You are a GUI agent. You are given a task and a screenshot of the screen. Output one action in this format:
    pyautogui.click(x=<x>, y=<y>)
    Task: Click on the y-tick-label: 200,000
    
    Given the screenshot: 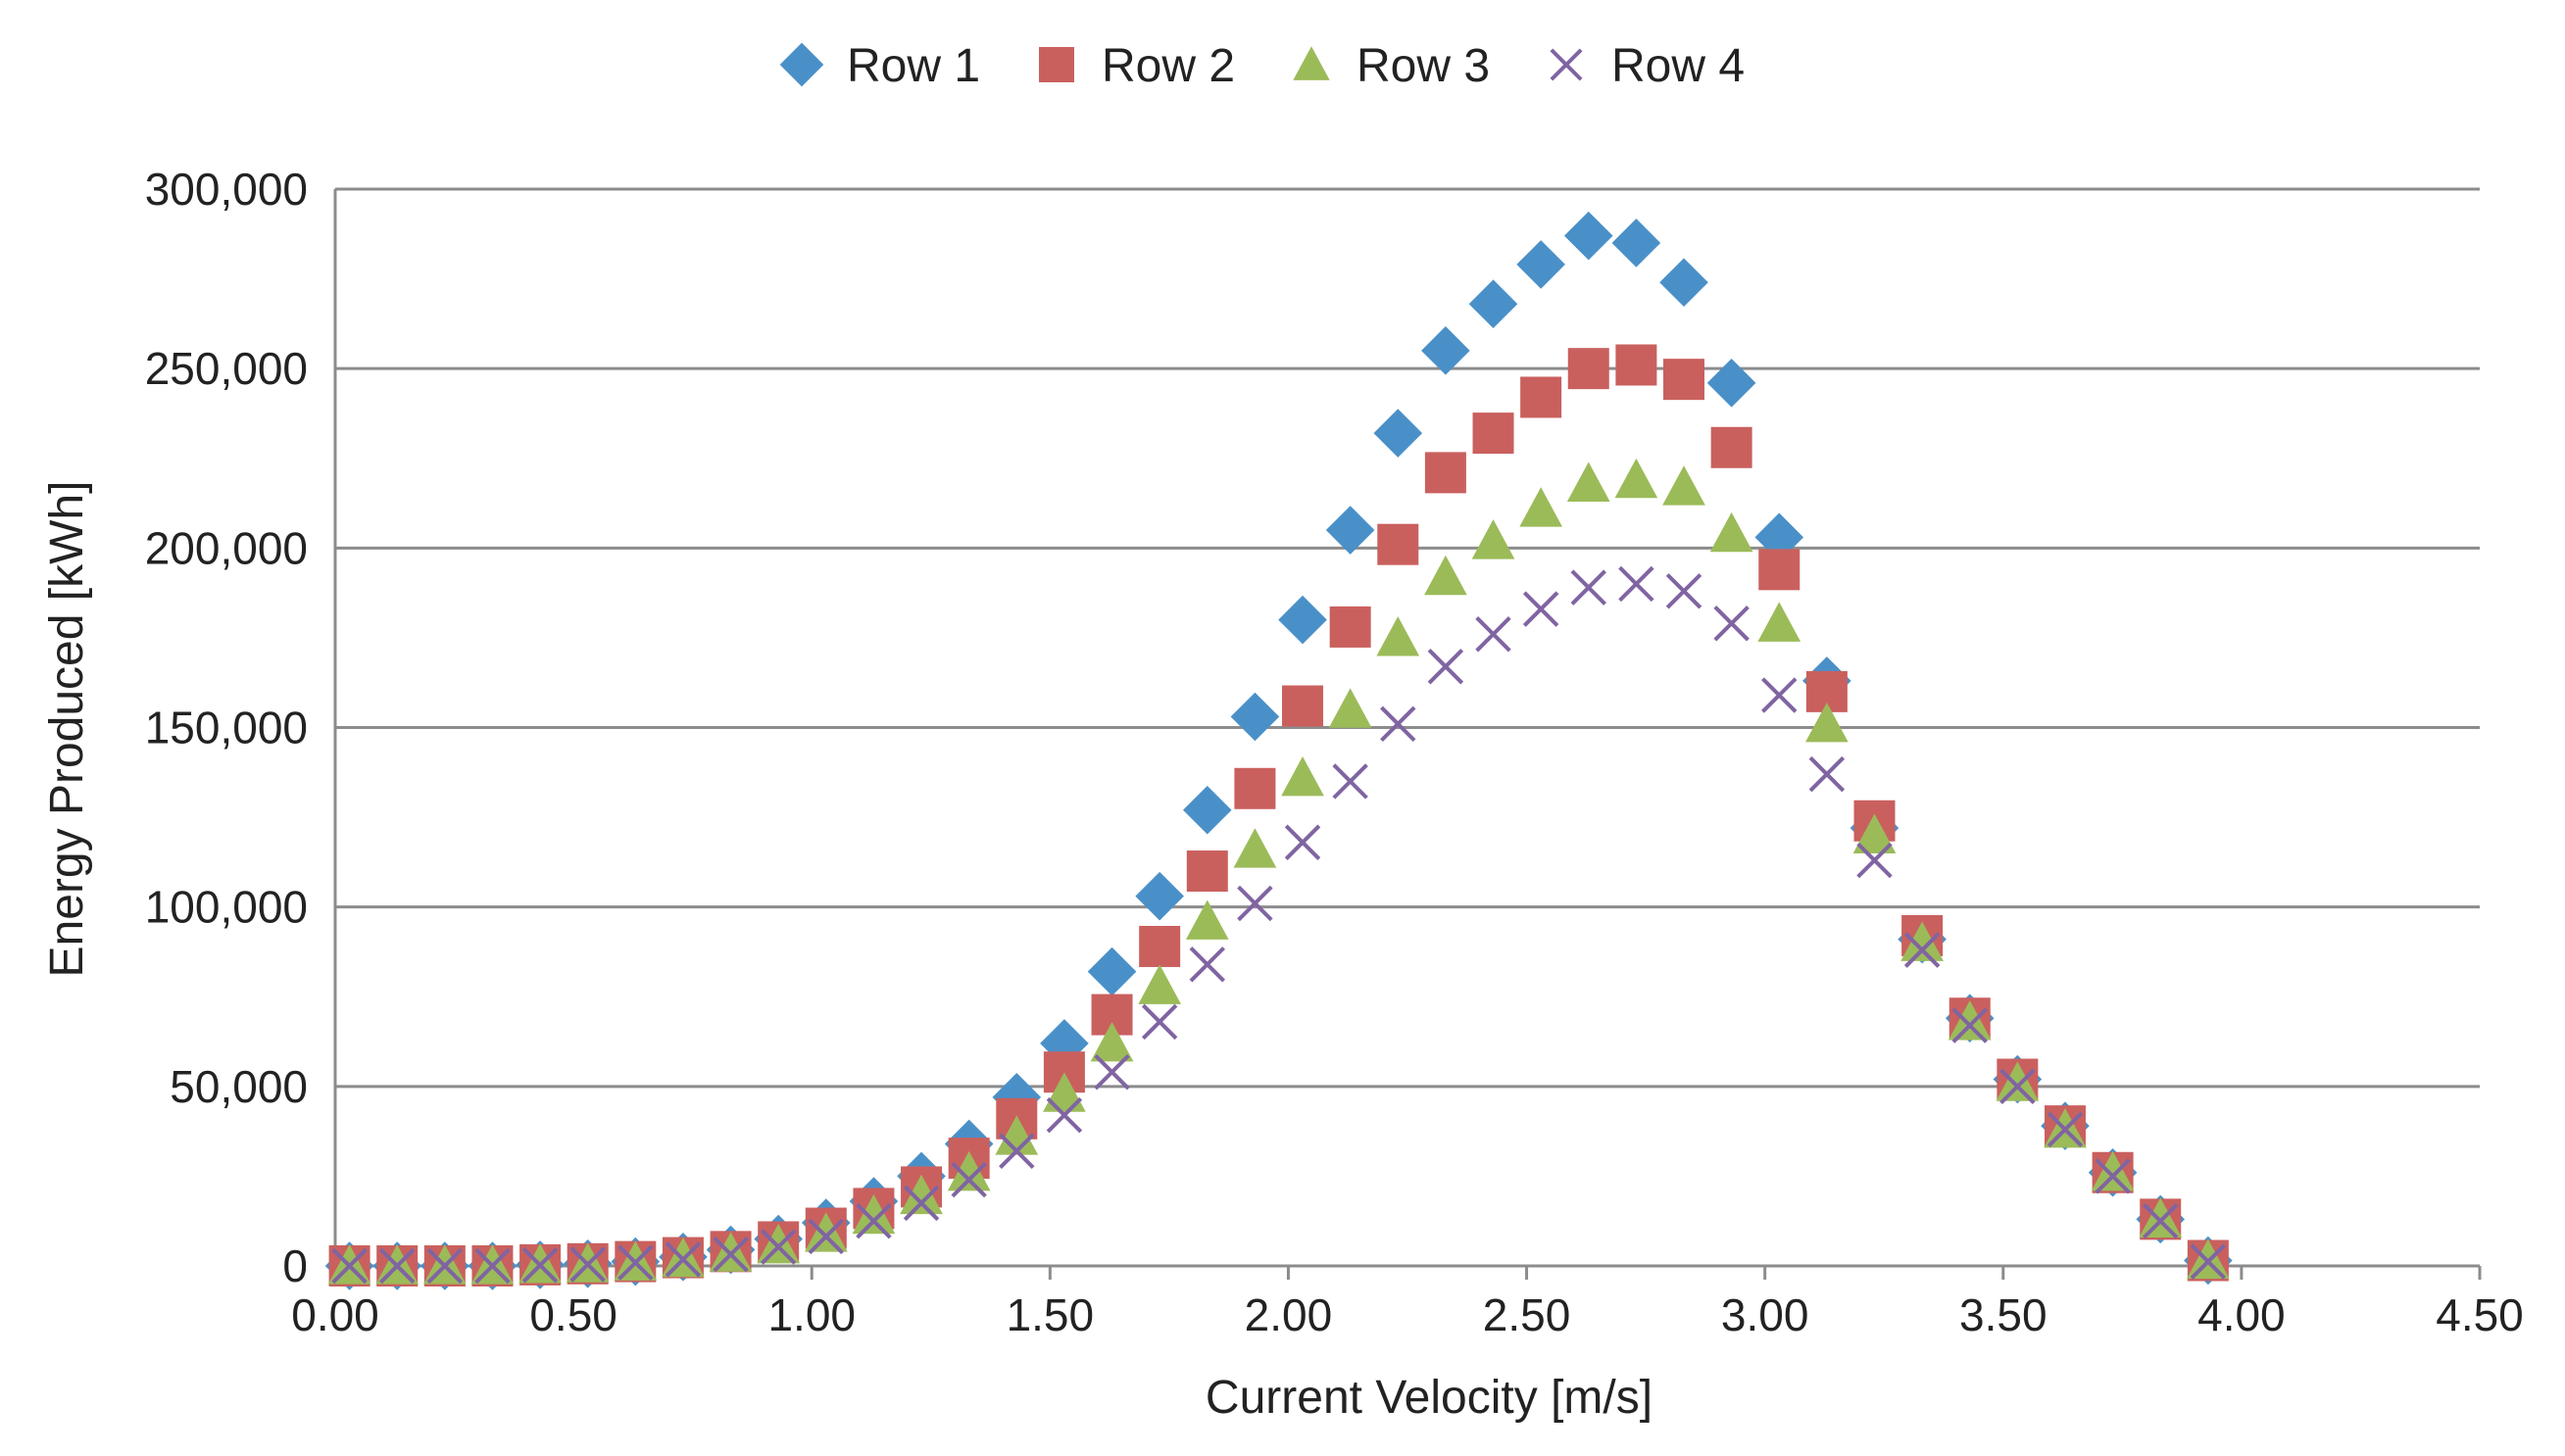 What is the action you would take?
    pyautogui.click(x=227, y=547)
    